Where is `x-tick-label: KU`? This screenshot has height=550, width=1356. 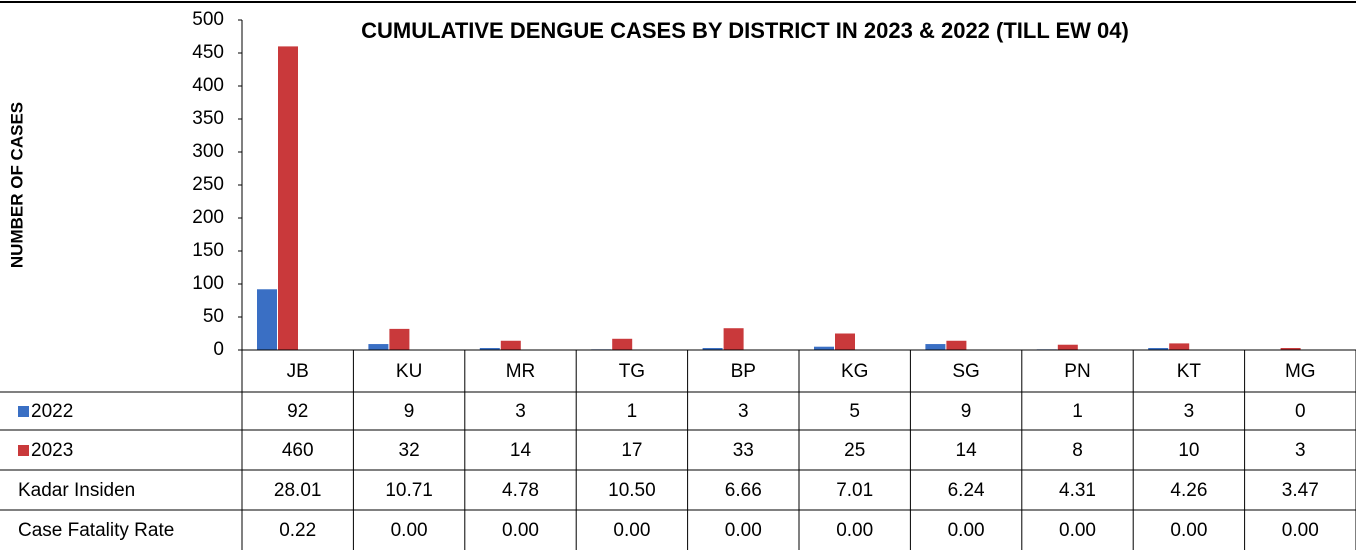 x-tick-label: KU is located at coordinates (409, 371).